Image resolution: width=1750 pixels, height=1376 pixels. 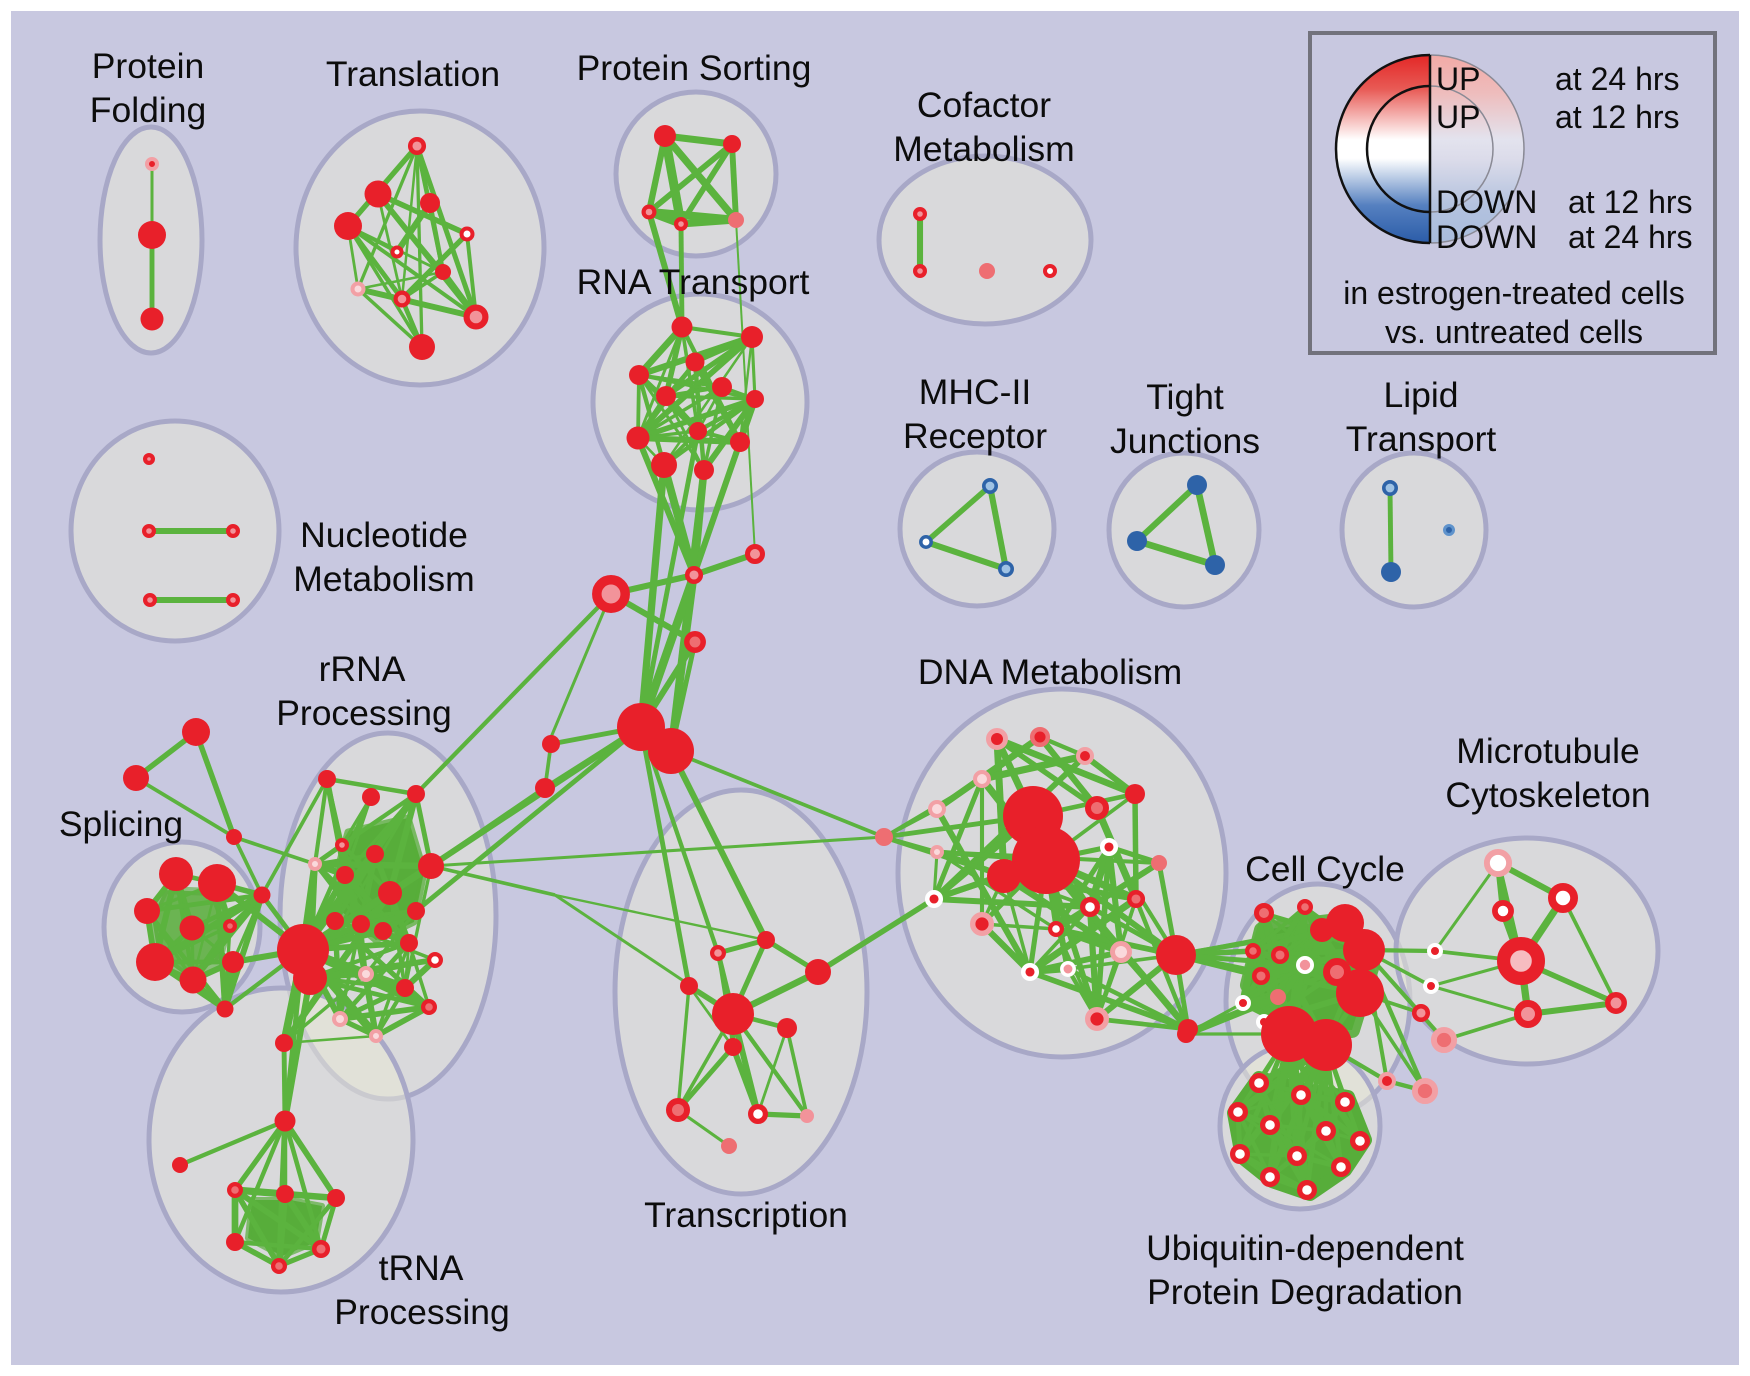 I want to click on svg-text: Cytoskeleton, so click(x=1547, y=795).